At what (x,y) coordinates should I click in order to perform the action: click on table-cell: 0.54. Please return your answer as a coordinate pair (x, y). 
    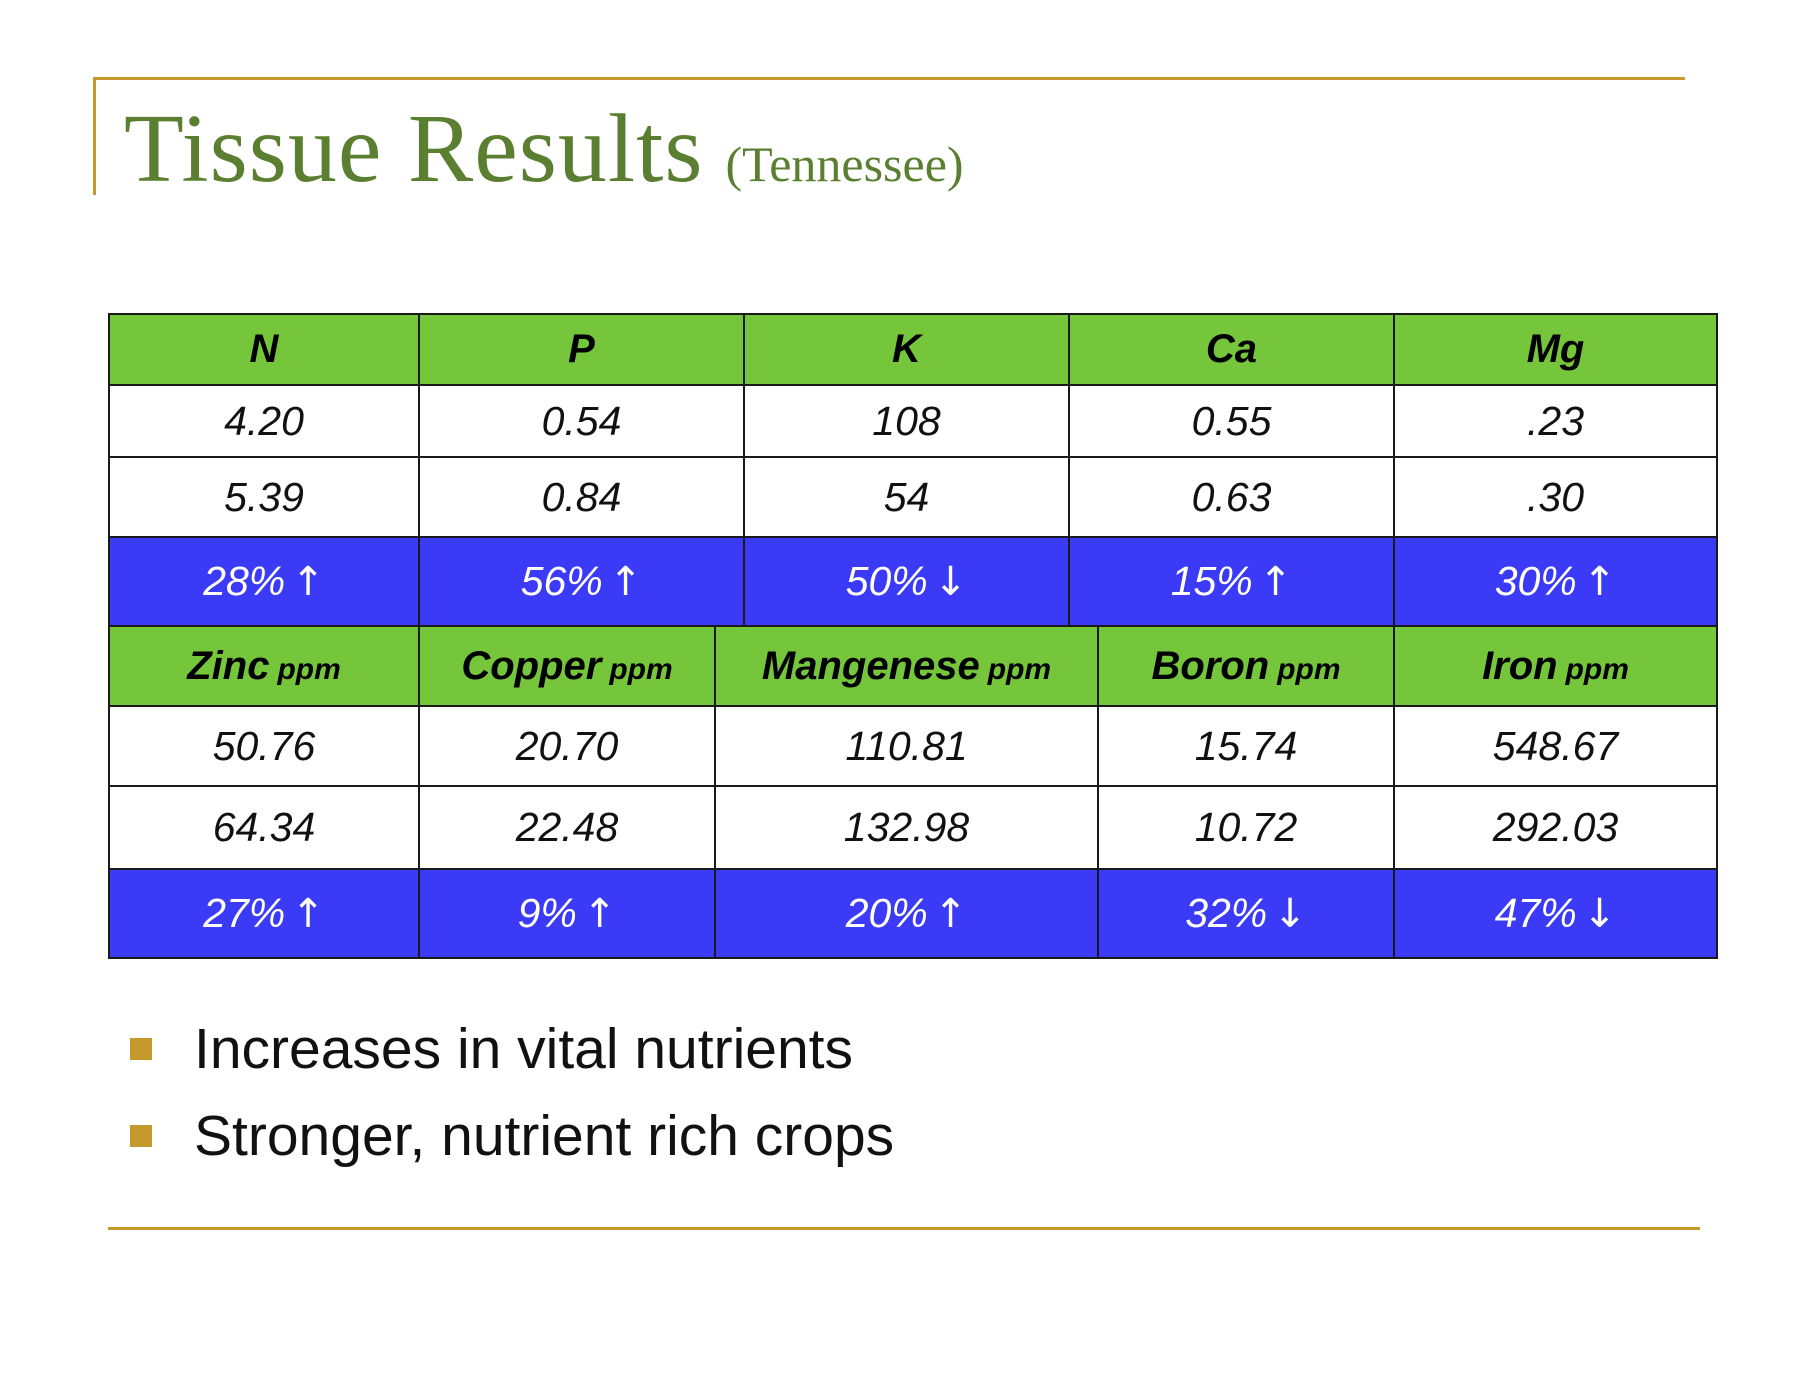
    Looking at the image, I should click on (581, 421).